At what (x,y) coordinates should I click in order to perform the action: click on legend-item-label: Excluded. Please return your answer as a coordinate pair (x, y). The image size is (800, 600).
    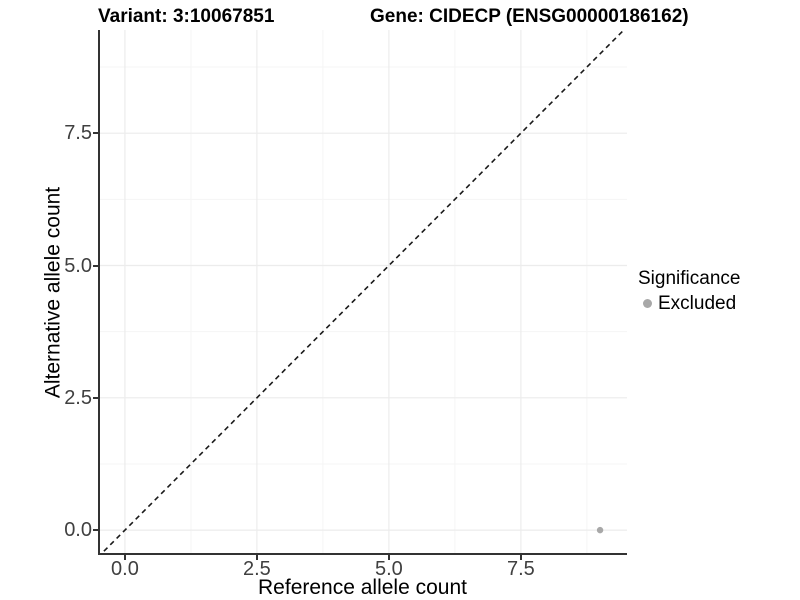
    Looking at the image, I should click on (697, 303).